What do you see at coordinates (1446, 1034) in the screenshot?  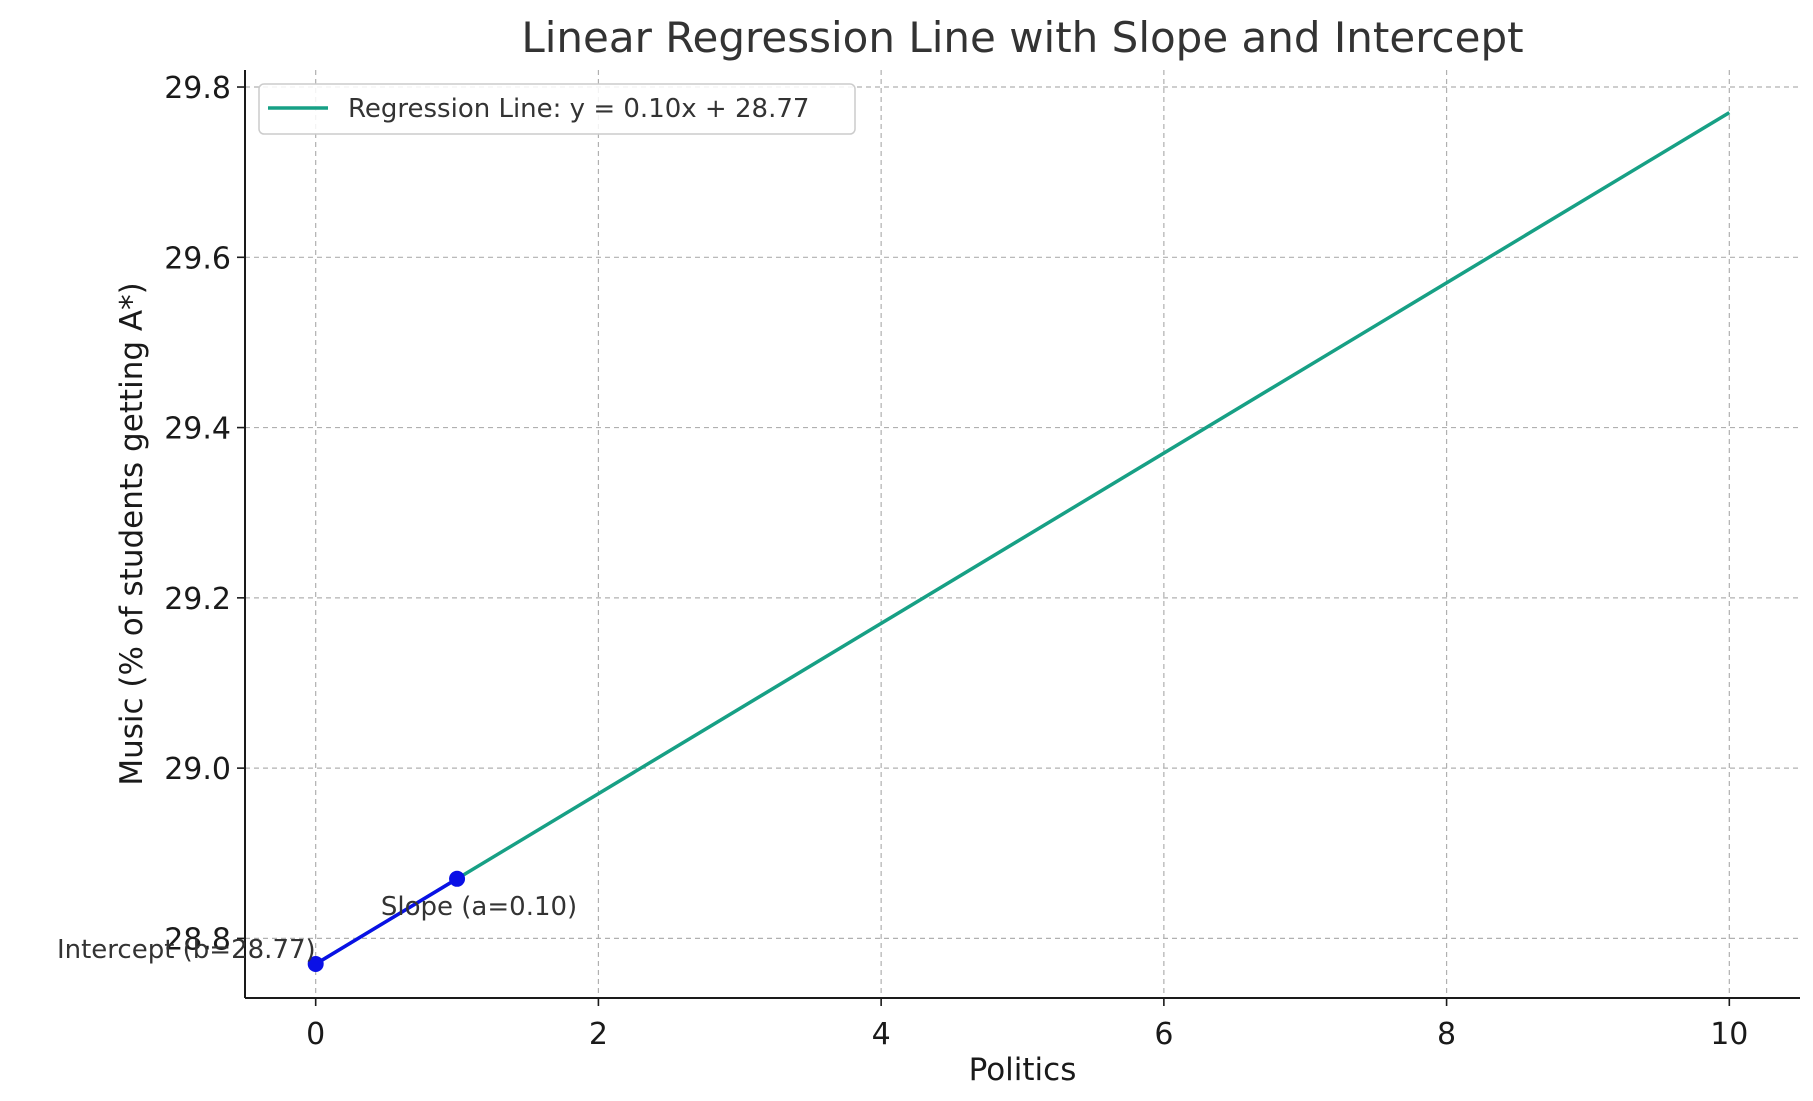 I see `x-tick-label-4: 8` at bounding box center [1446, 1034].